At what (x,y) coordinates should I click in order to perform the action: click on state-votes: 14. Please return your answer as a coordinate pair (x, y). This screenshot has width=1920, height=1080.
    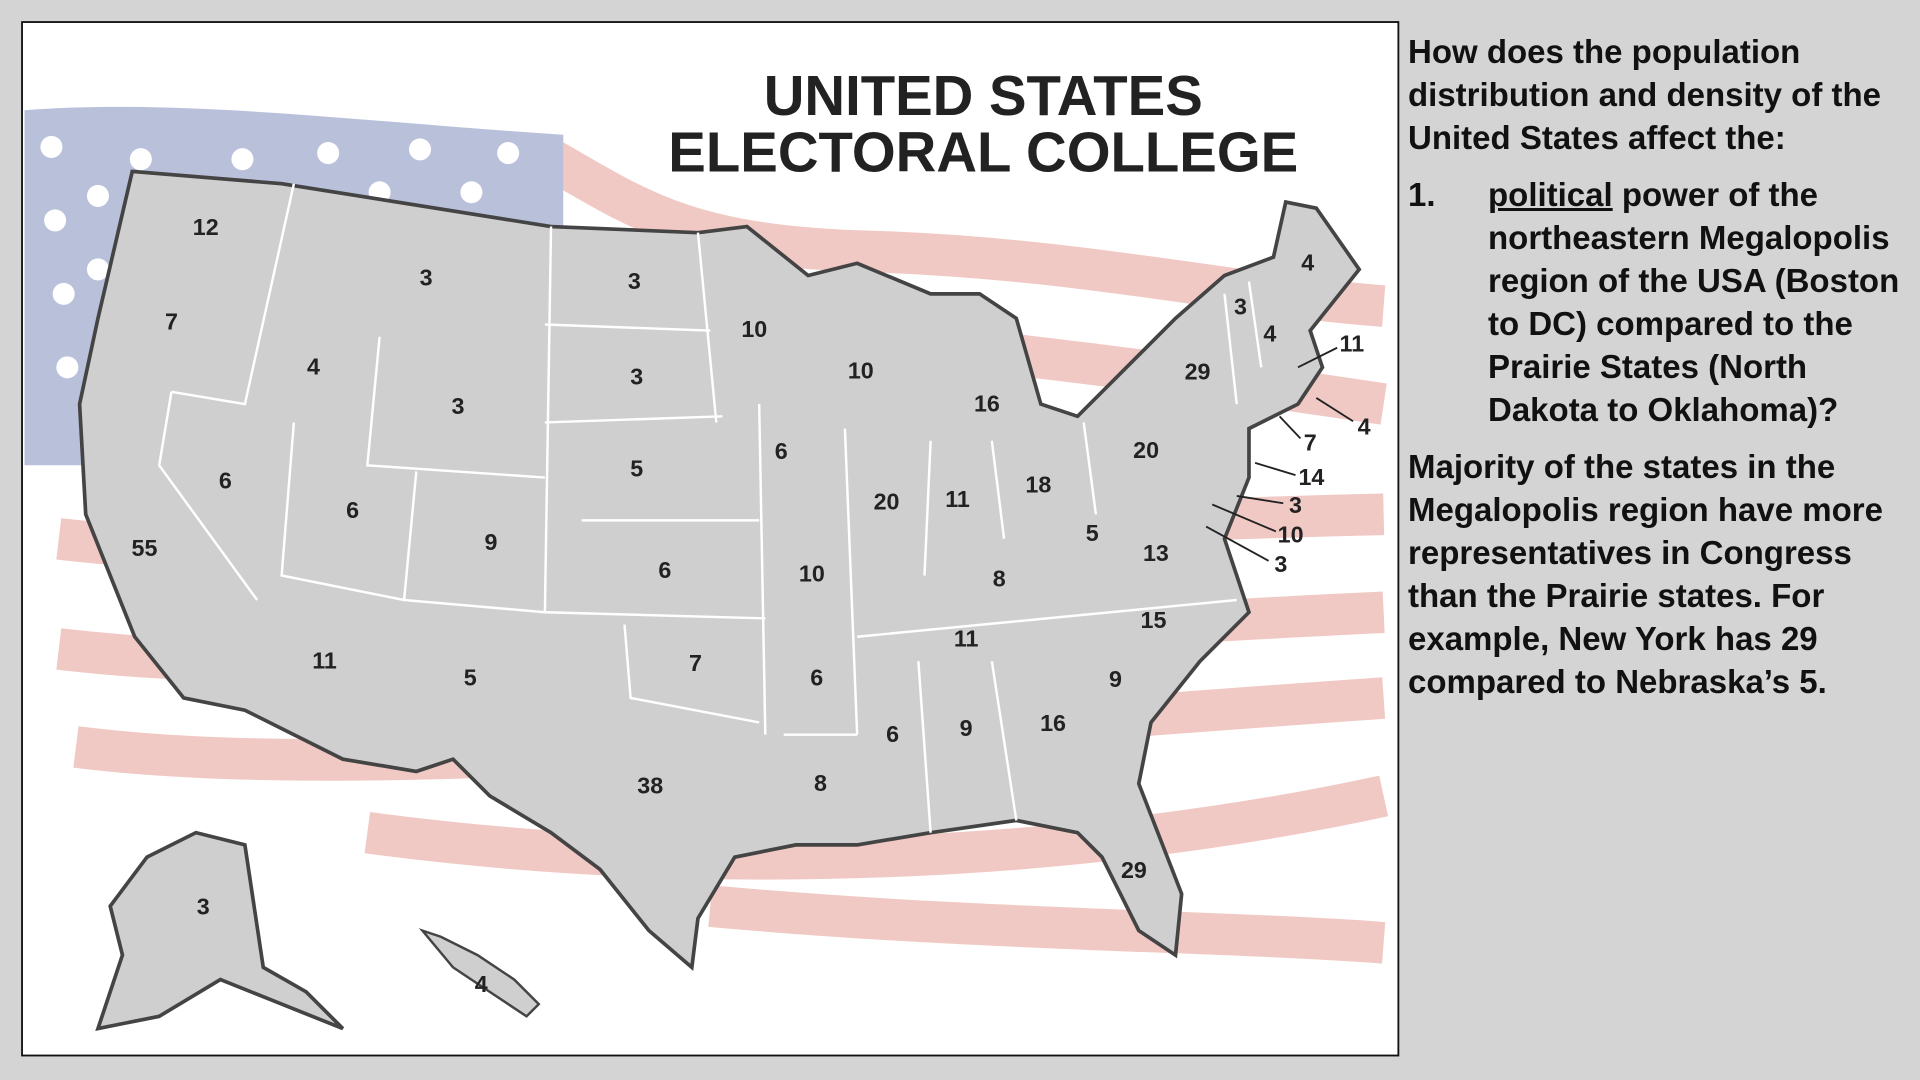
    Looking at the image, I should click on (1311, 477).